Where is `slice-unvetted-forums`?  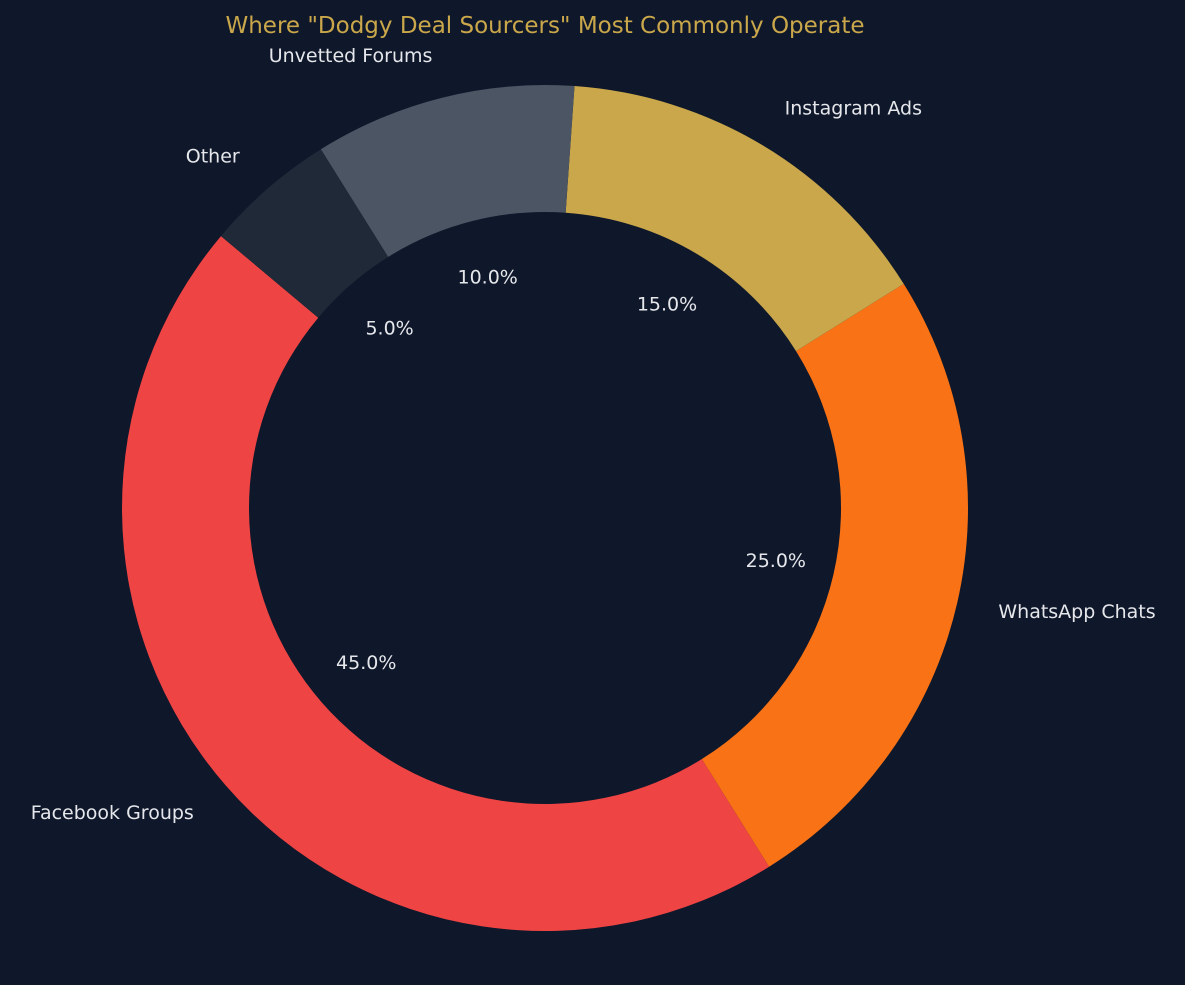 slice-unvetted-forums is located at coordinates (447, 171).